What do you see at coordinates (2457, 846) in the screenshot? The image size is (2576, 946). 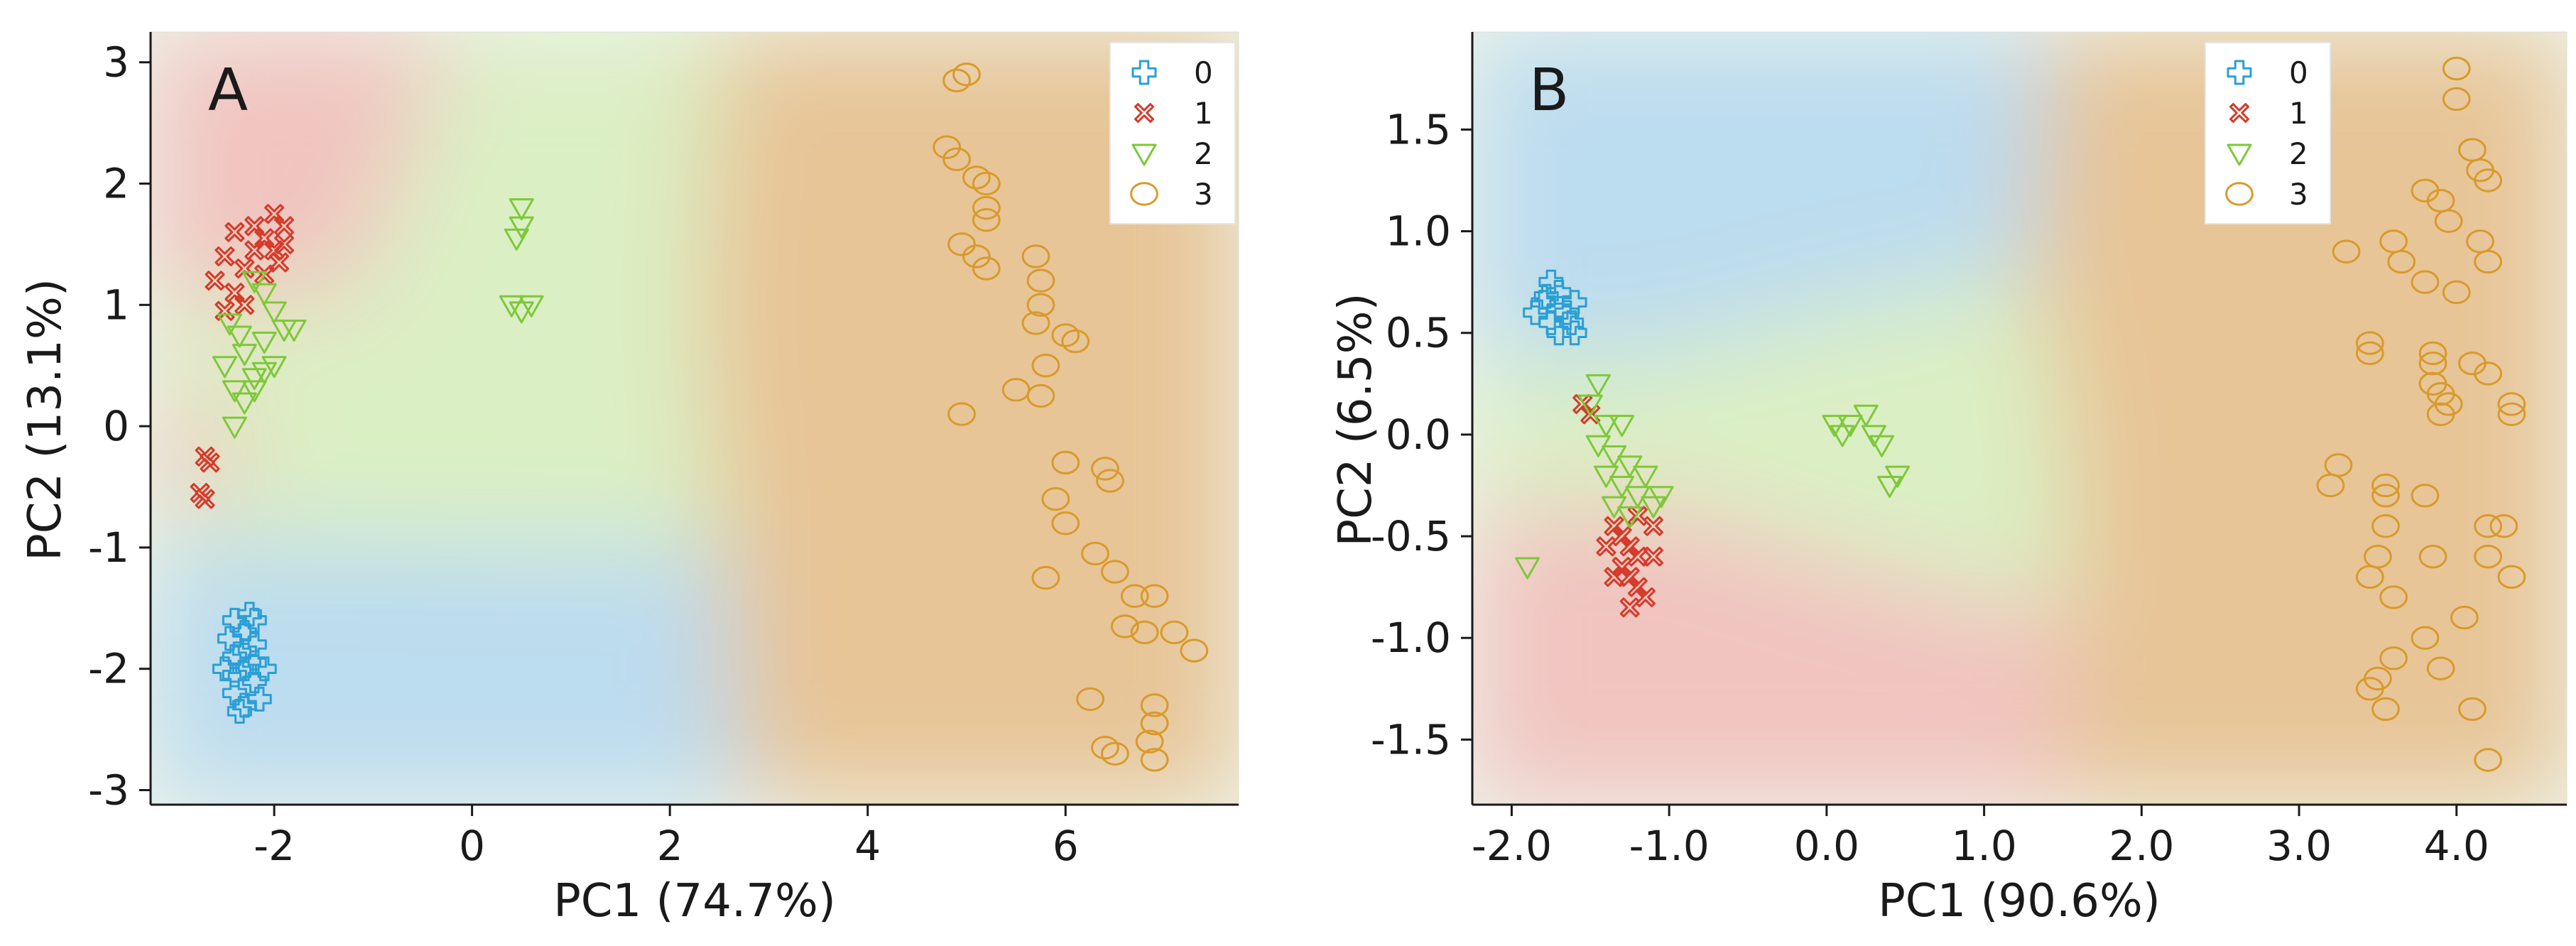 I see `panel-b-x-tick-label: 4.0` at bounding box center [2457, 846].